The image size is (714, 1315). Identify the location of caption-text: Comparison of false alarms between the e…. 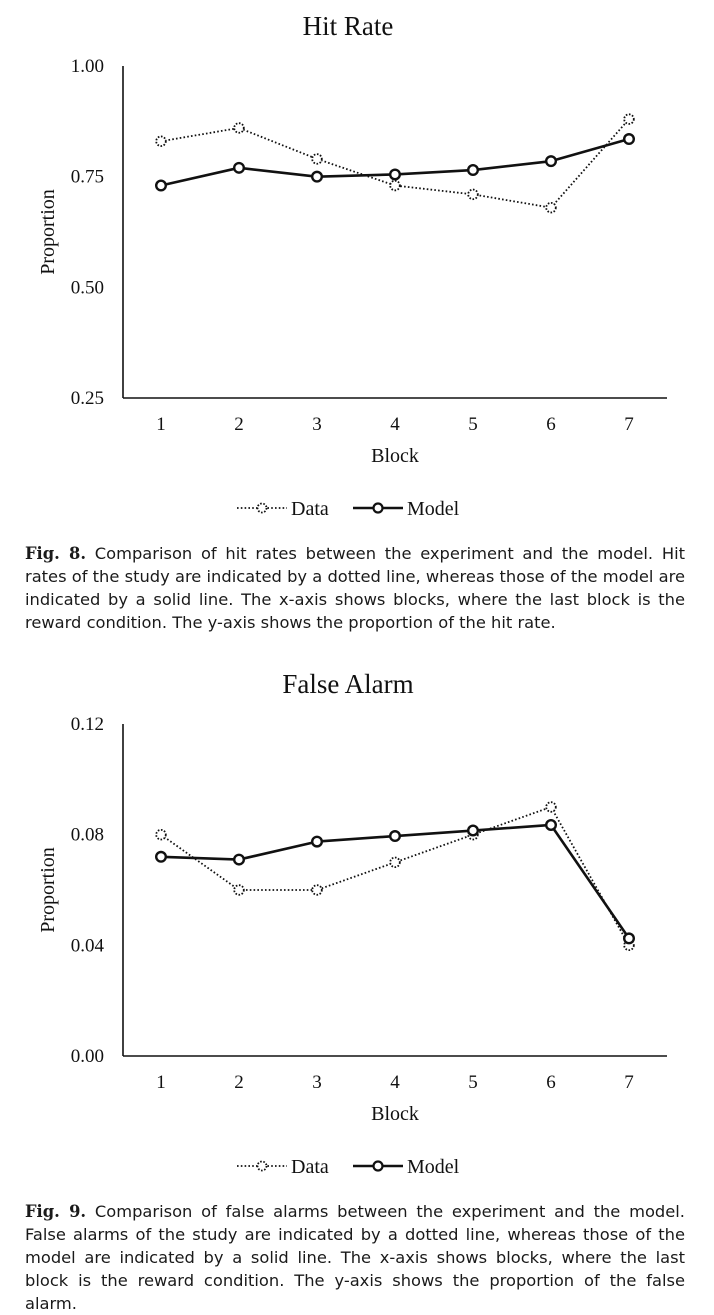
(355, 1257).